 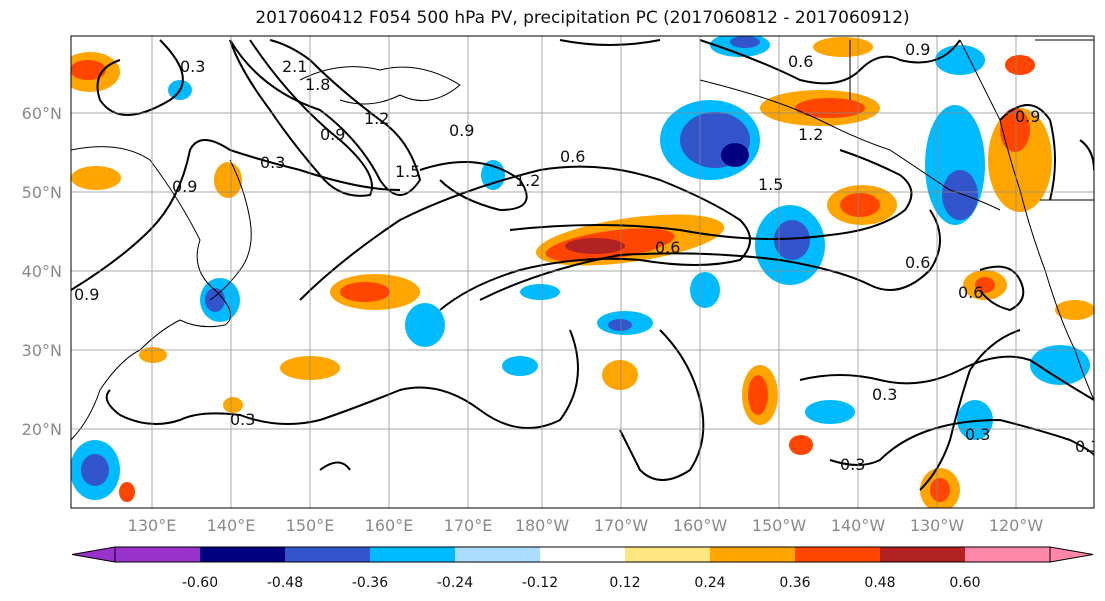 What do you see at coordinates (285, 583) in the screenshot?
I see `colorbar-tick-label: -0.48` at bounding box center [285, 583].